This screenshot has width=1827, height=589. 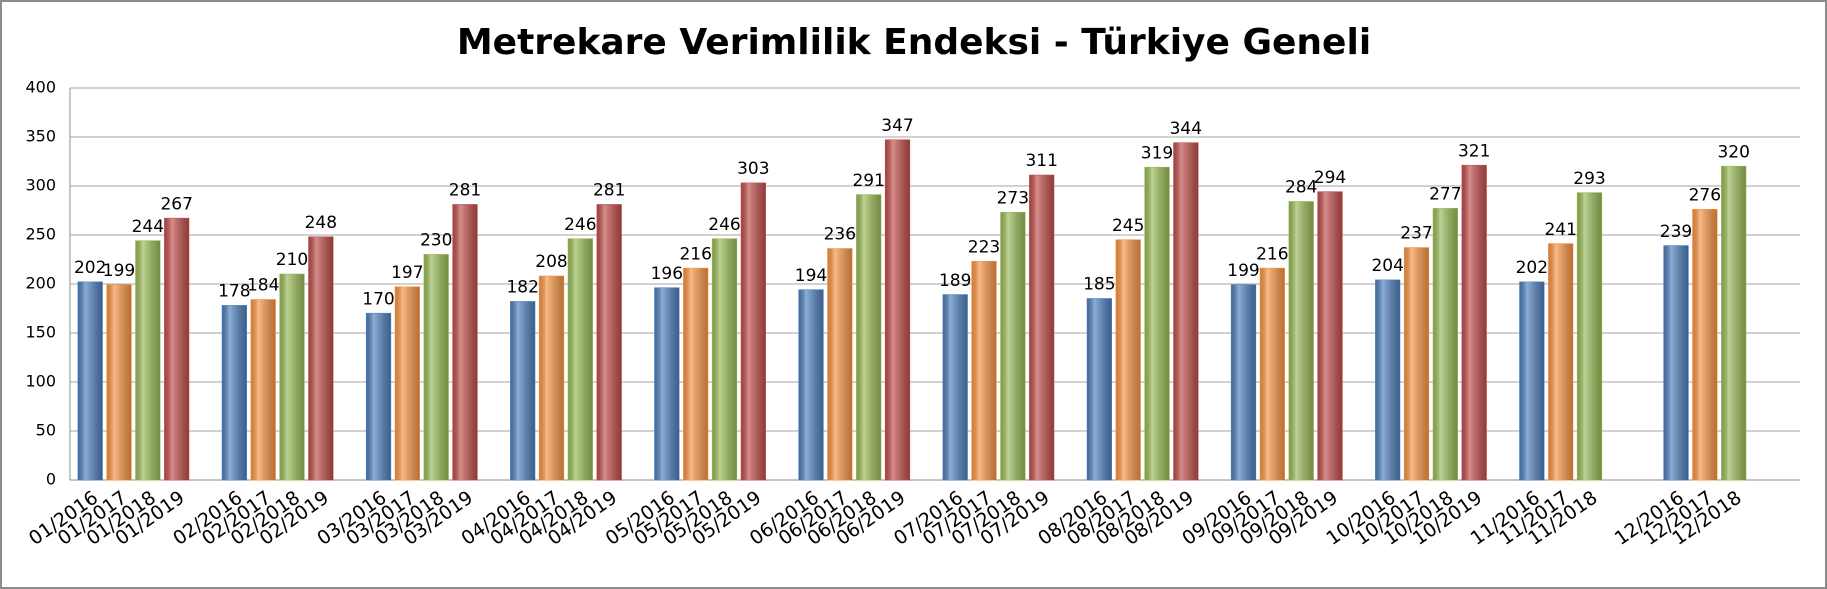 I want to click on value-label: 320, so click(x=1733, y=152).